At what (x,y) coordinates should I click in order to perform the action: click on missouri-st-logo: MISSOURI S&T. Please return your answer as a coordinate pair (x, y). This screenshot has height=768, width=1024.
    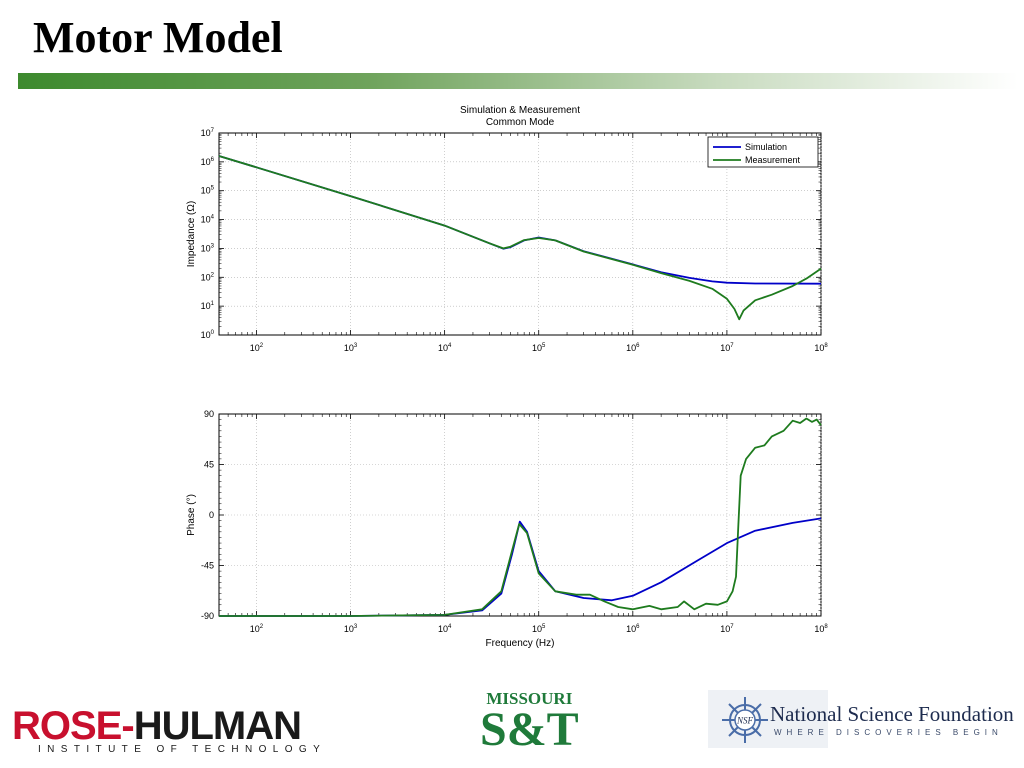
    Looking at the image, I should click on (529, 722).